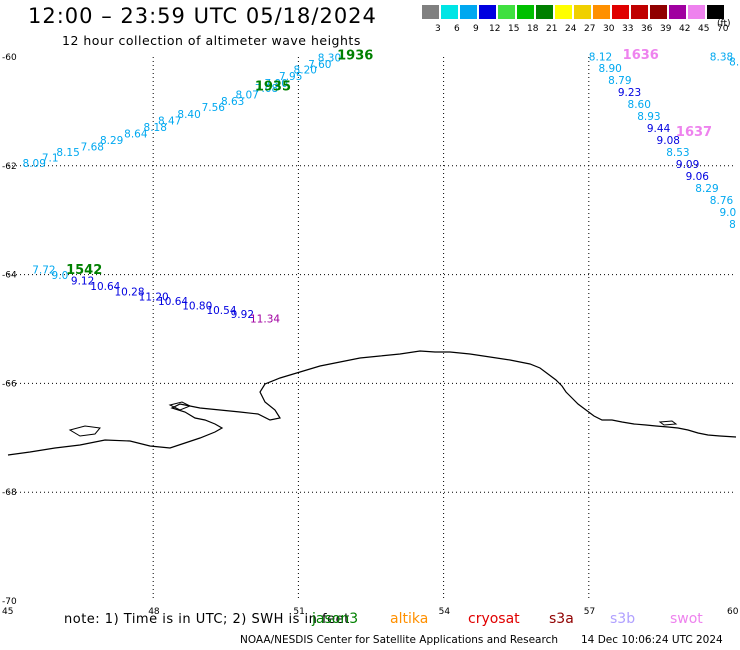  I want to click on pass-time-label: 1936, so click(355, 56).